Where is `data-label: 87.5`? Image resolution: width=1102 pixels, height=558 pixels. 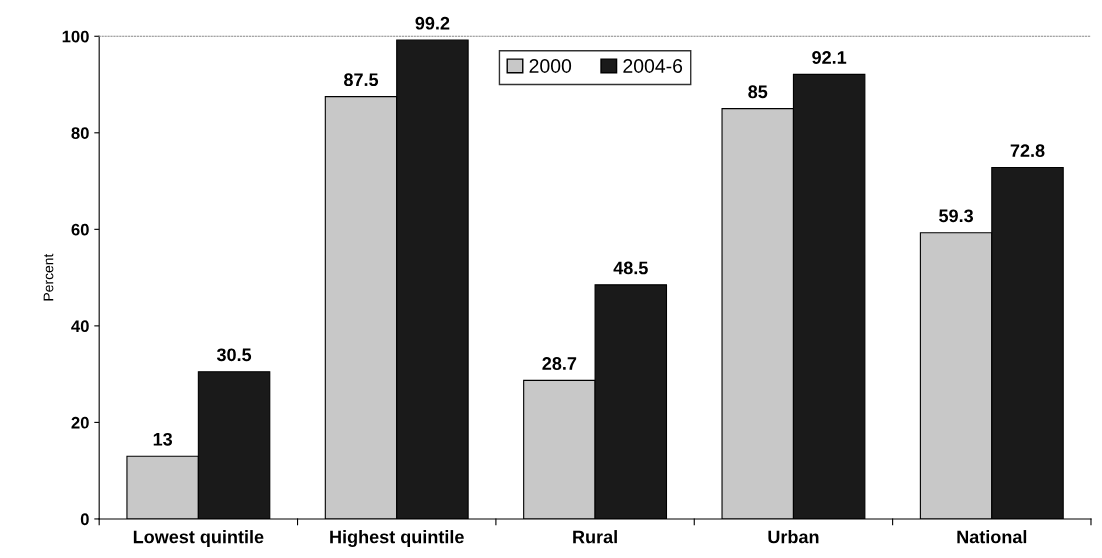
data-label: 87.5 is located at coordinates (361, 80).